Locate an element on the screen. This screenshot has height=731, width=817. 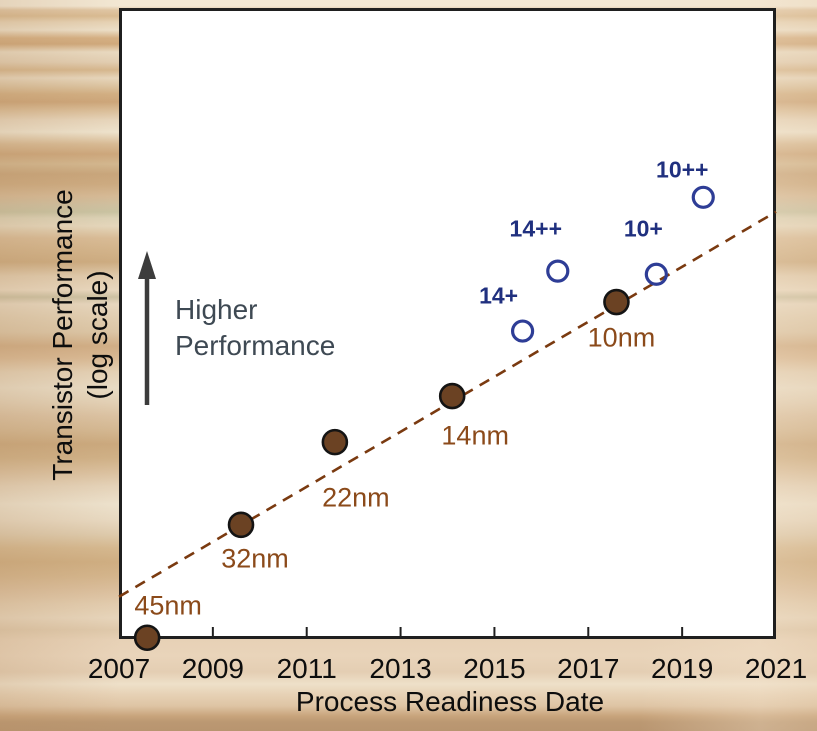
y-axis-title-line1: Transistor Performance is located at coordinates (62, 335).